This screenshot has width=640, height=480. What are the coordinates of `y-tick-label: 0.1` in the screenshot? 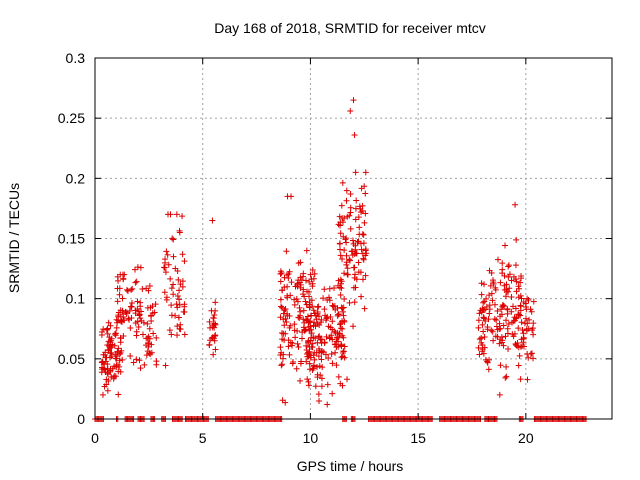 It's located at (76, 299).